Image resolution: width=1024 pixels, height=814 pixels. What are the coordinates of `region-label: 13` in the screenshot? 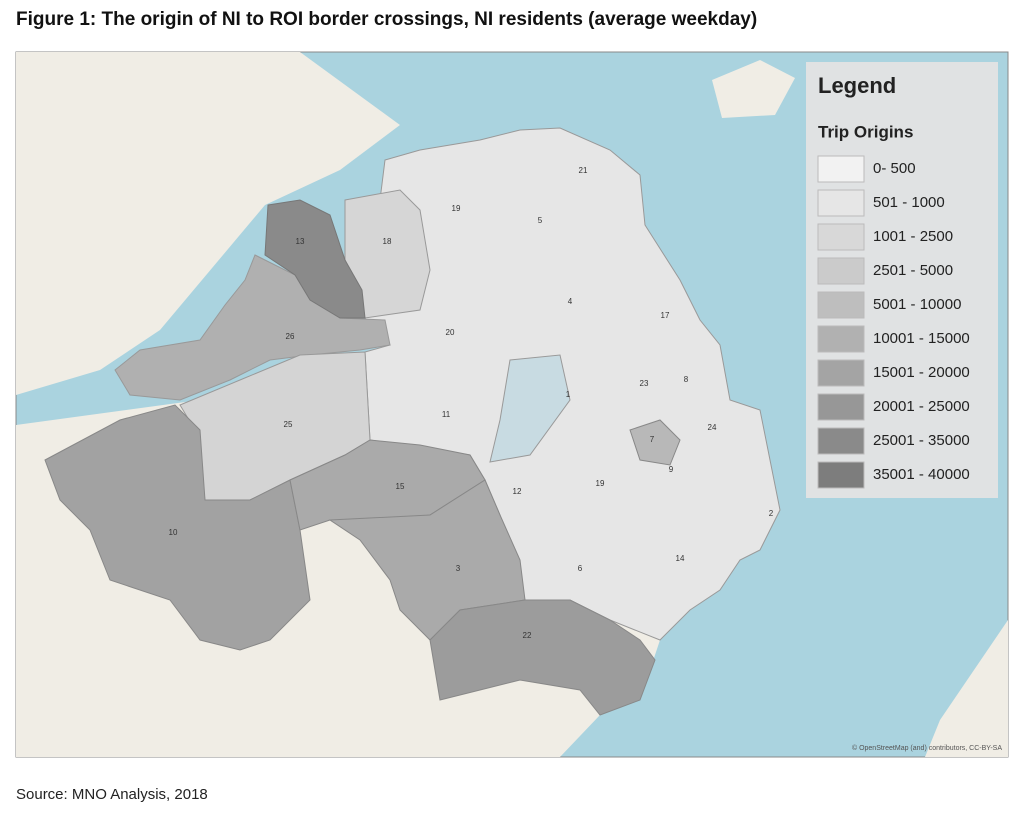 It's located at (300, 241).